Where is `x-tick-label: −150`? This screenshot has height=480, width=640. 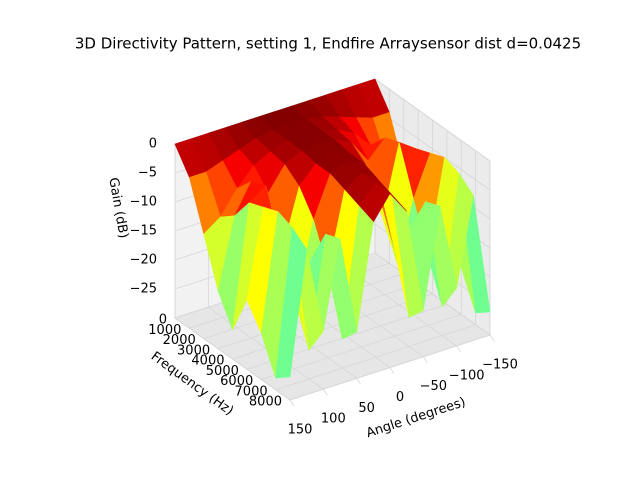 x-tick-label: −150 is located at coordinates (500, 365).